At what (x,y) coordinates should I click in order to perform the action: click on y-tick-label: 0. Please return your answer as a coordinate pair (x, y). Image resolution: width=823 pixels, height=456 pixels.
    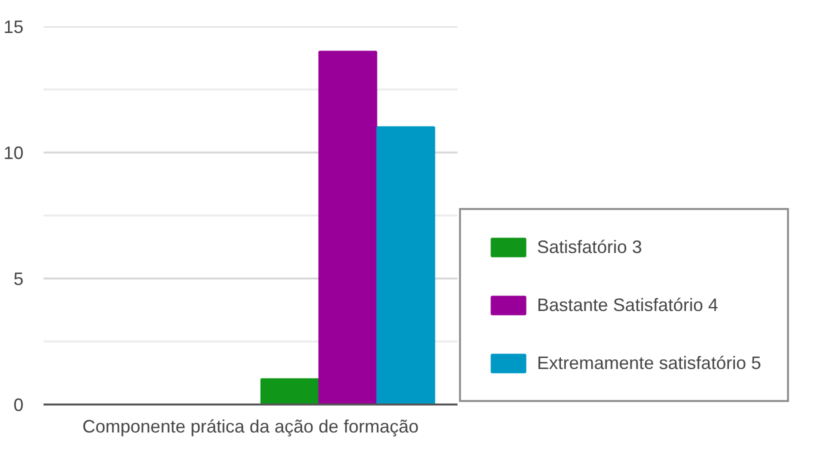
    Looking at the image, I should click on (18, 405).